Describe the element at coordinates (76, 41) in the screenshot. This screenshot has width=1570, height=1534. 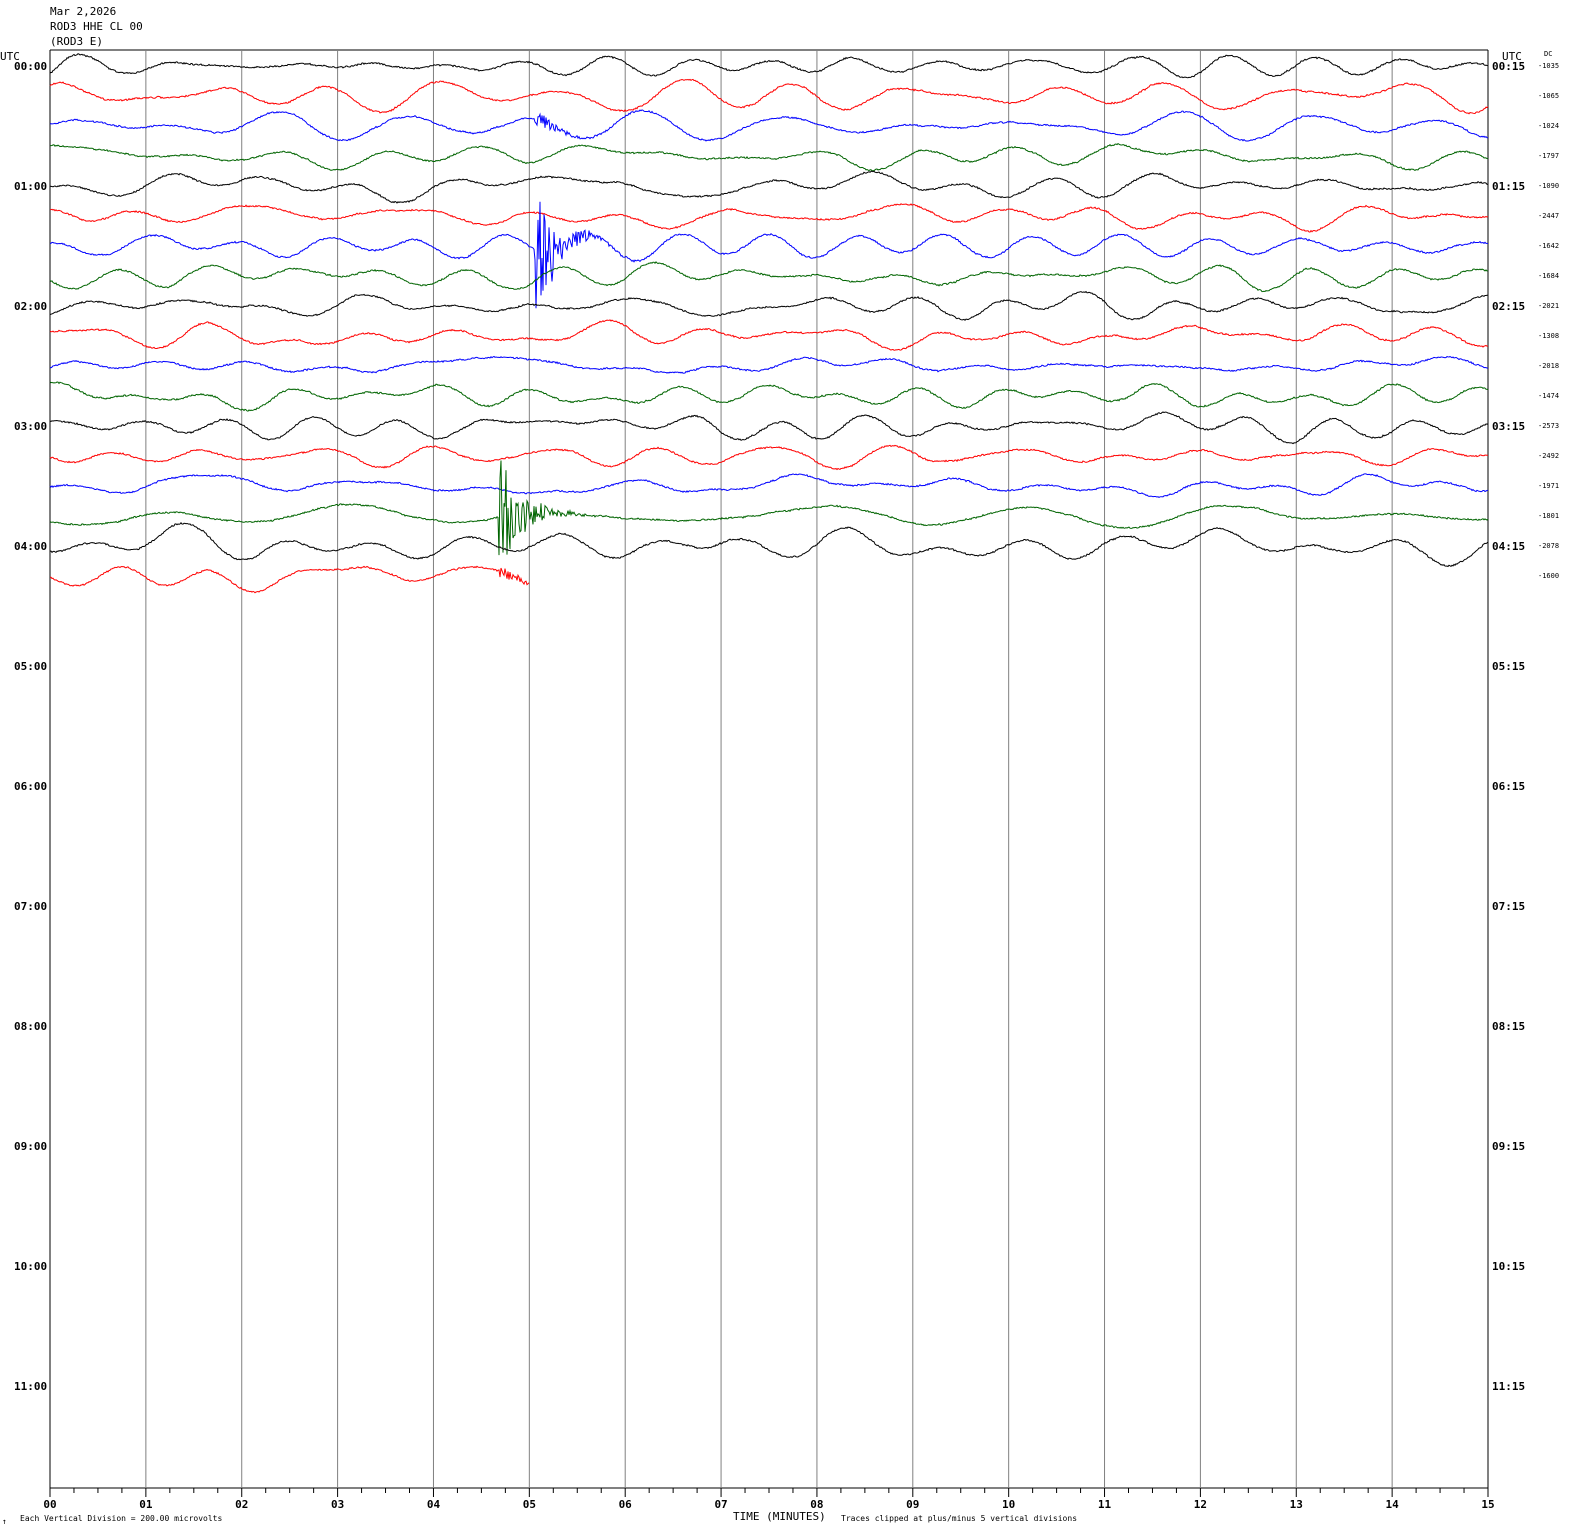
I see `header-station-alt: (ROD3 E)` at that location.